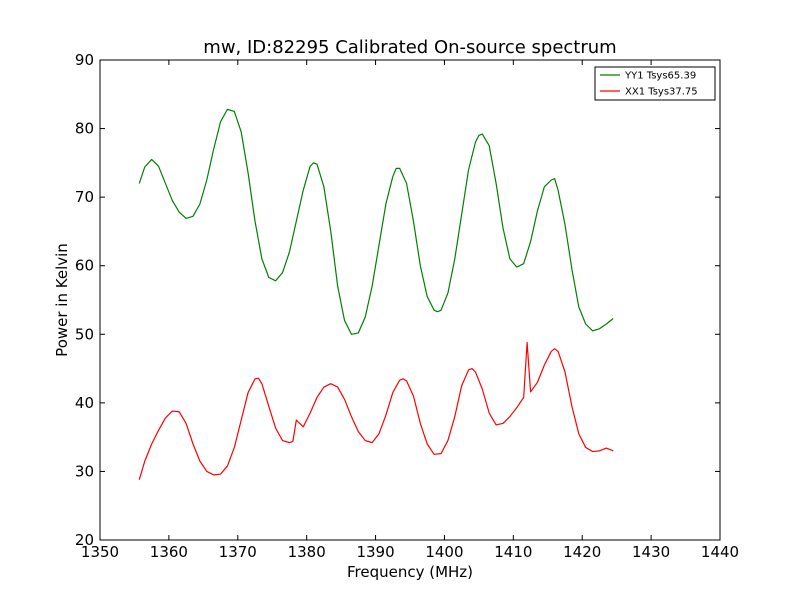 The image size is (800, 600). Describe the element at coordinates (84, 60) in the screenshot. I see `y-tick-label: 90` at that location.